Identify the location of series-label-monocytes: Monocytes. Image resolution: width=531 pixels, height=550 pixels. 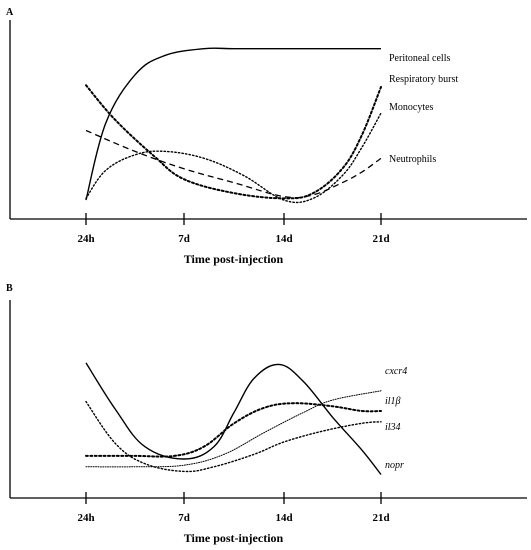
(411, 107).